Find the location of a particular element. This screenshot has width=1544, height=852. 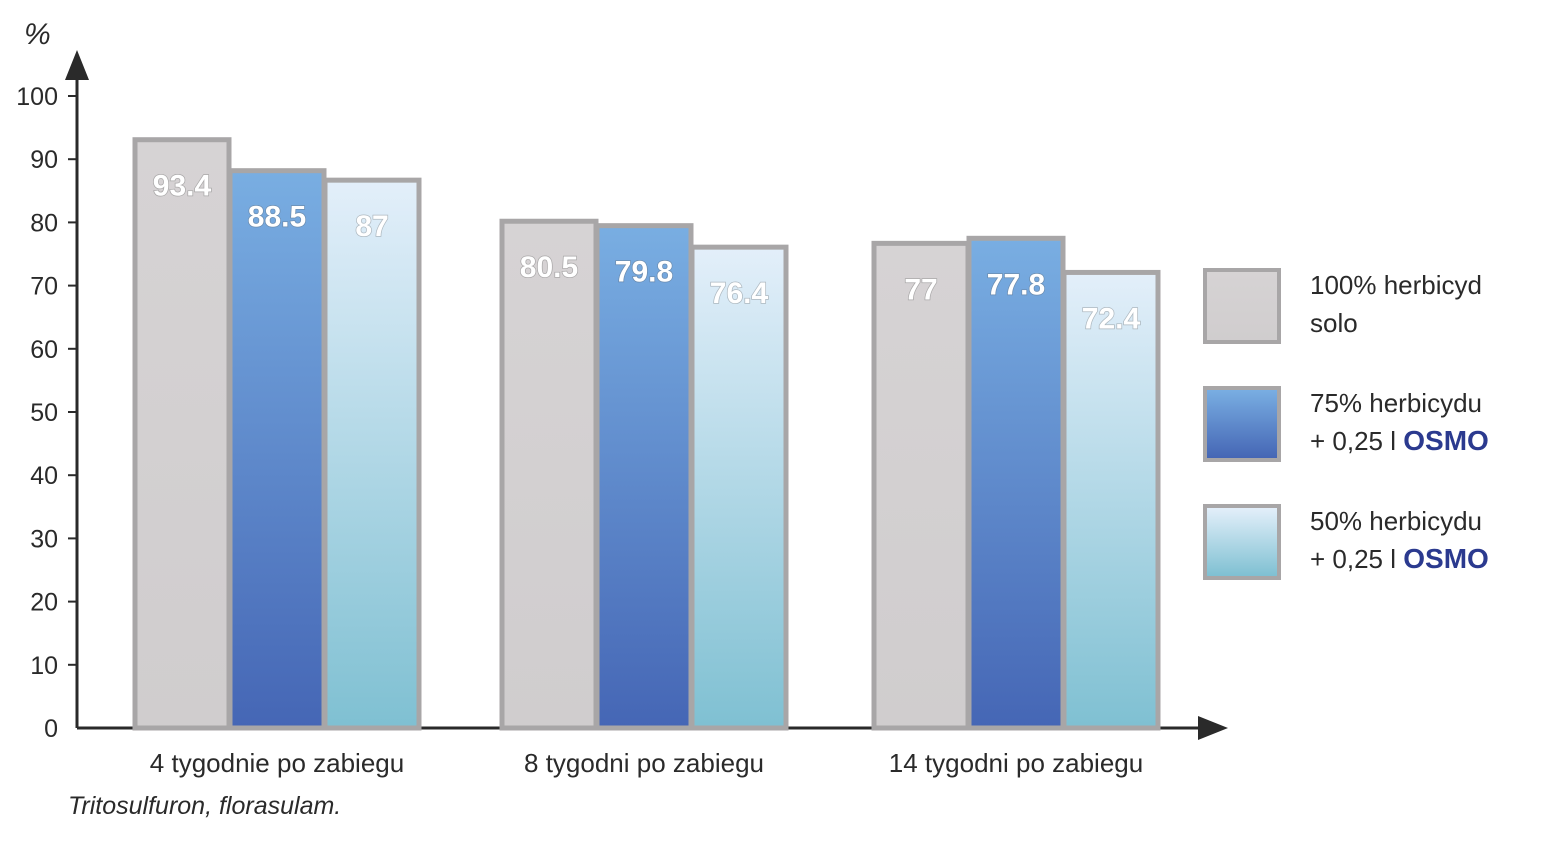

legend-line-1: 50% herbicydu is located at coordinates (1396, 521).